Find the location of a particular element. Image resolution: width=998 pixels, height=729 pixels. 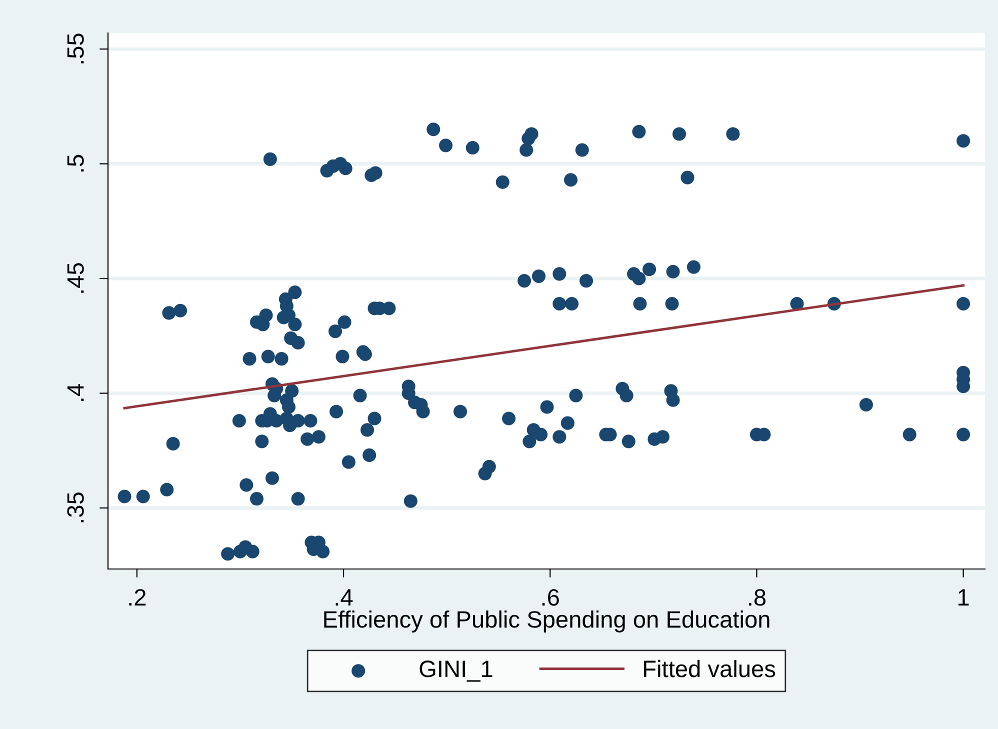

x-tick-label: .8 is located at coordinates (757, 597).